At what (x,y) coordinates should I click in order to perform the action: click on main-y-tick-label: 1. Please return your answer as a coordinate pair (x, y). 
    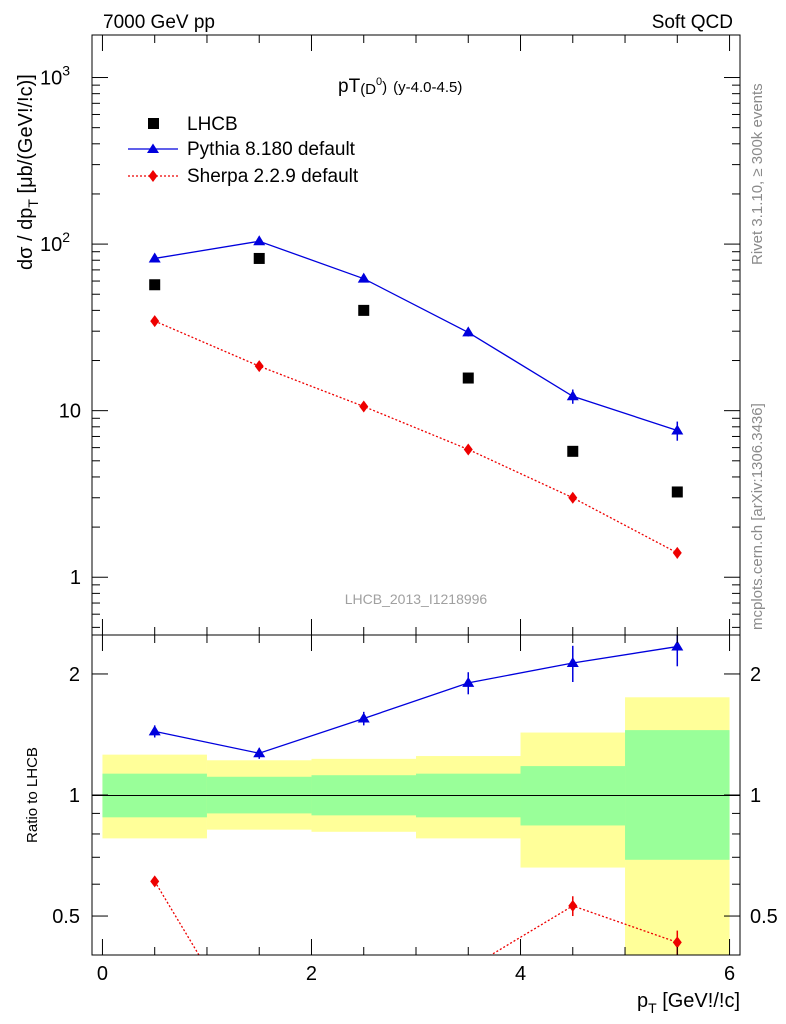
    Looking at the image, I should click on (75, 578).